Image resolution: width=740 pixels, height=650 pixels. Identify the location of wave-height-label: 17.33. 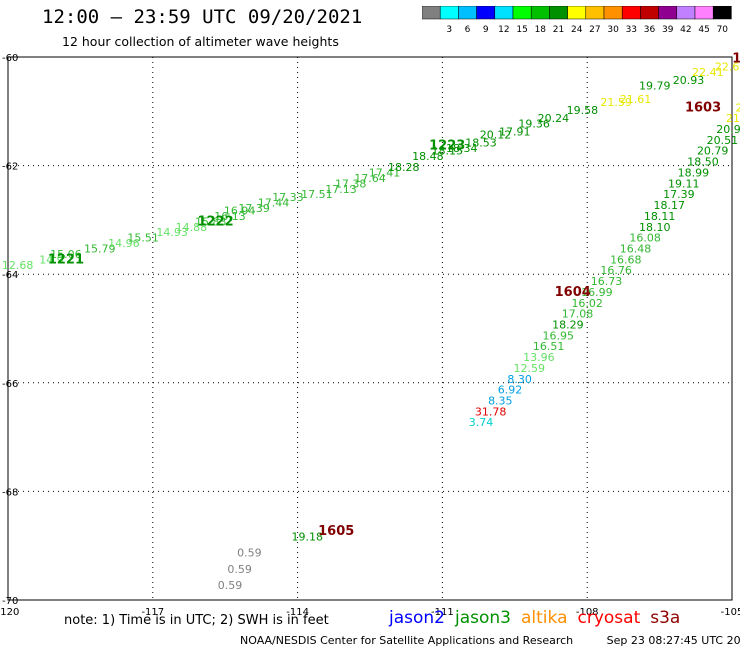
(288, 197).